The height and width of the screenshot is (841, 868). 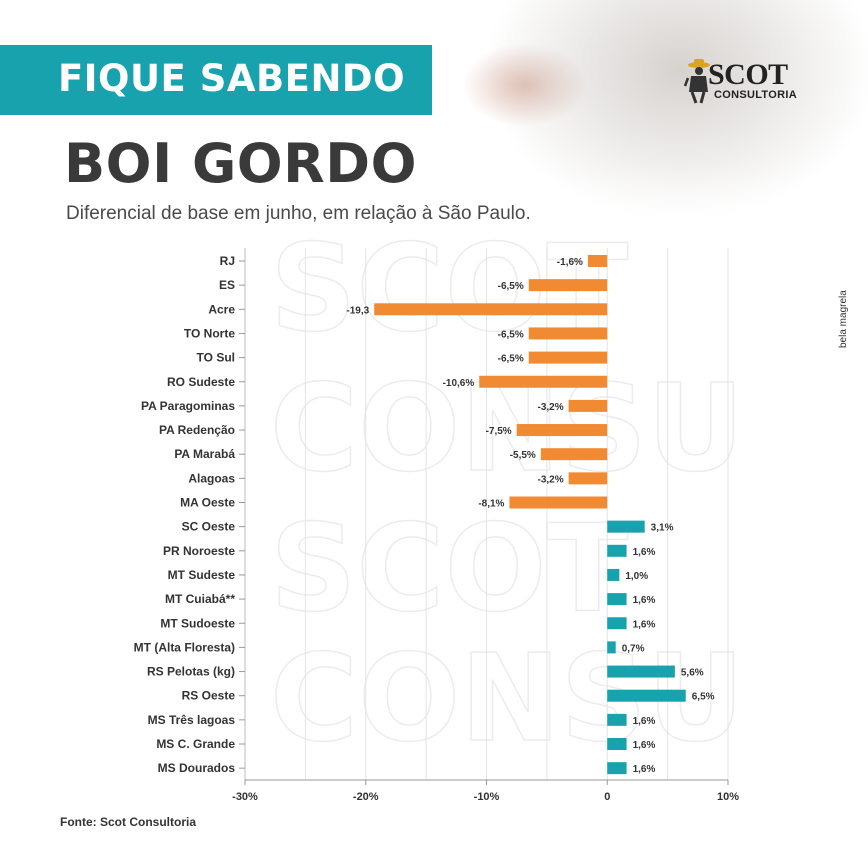 I want to click on header-banner, so click(x=216, y=80).